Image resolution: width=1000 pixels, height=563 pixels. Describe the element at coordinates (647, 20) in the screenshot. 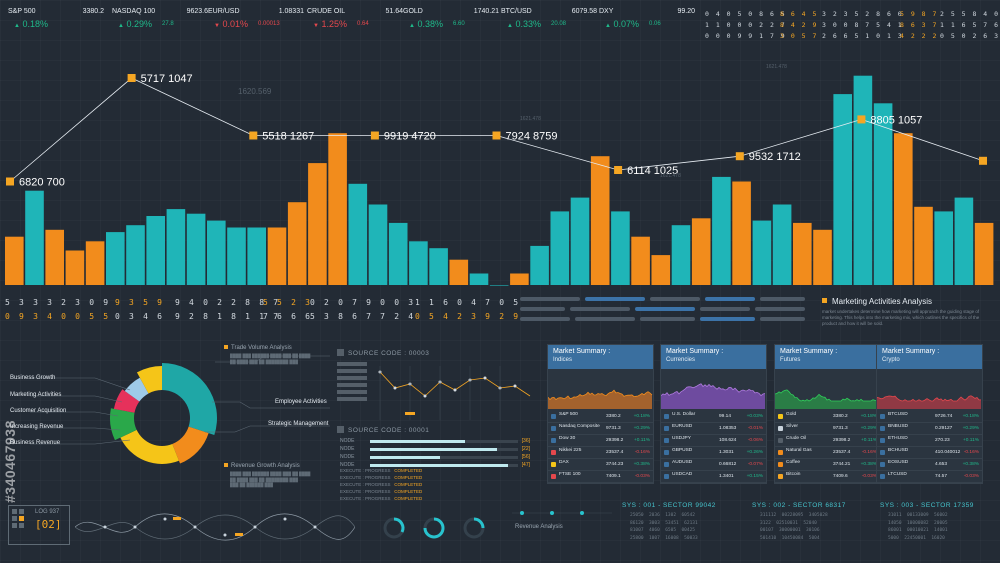

I see `ticker-item: DXY 99.20 ▲ 0.07% 0.06` at that location.